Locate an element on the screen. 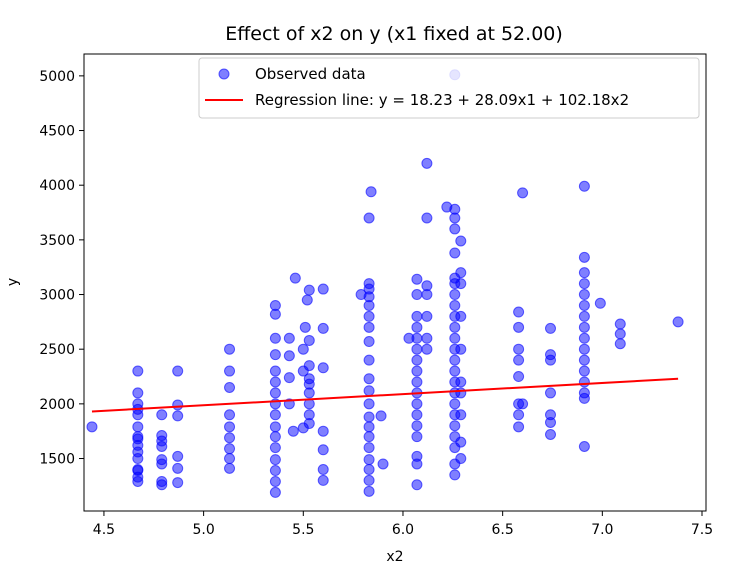 The width and height of the screenshot is (753, 567). legend-label-observed: Observed data is located at coordinates (310, 74).